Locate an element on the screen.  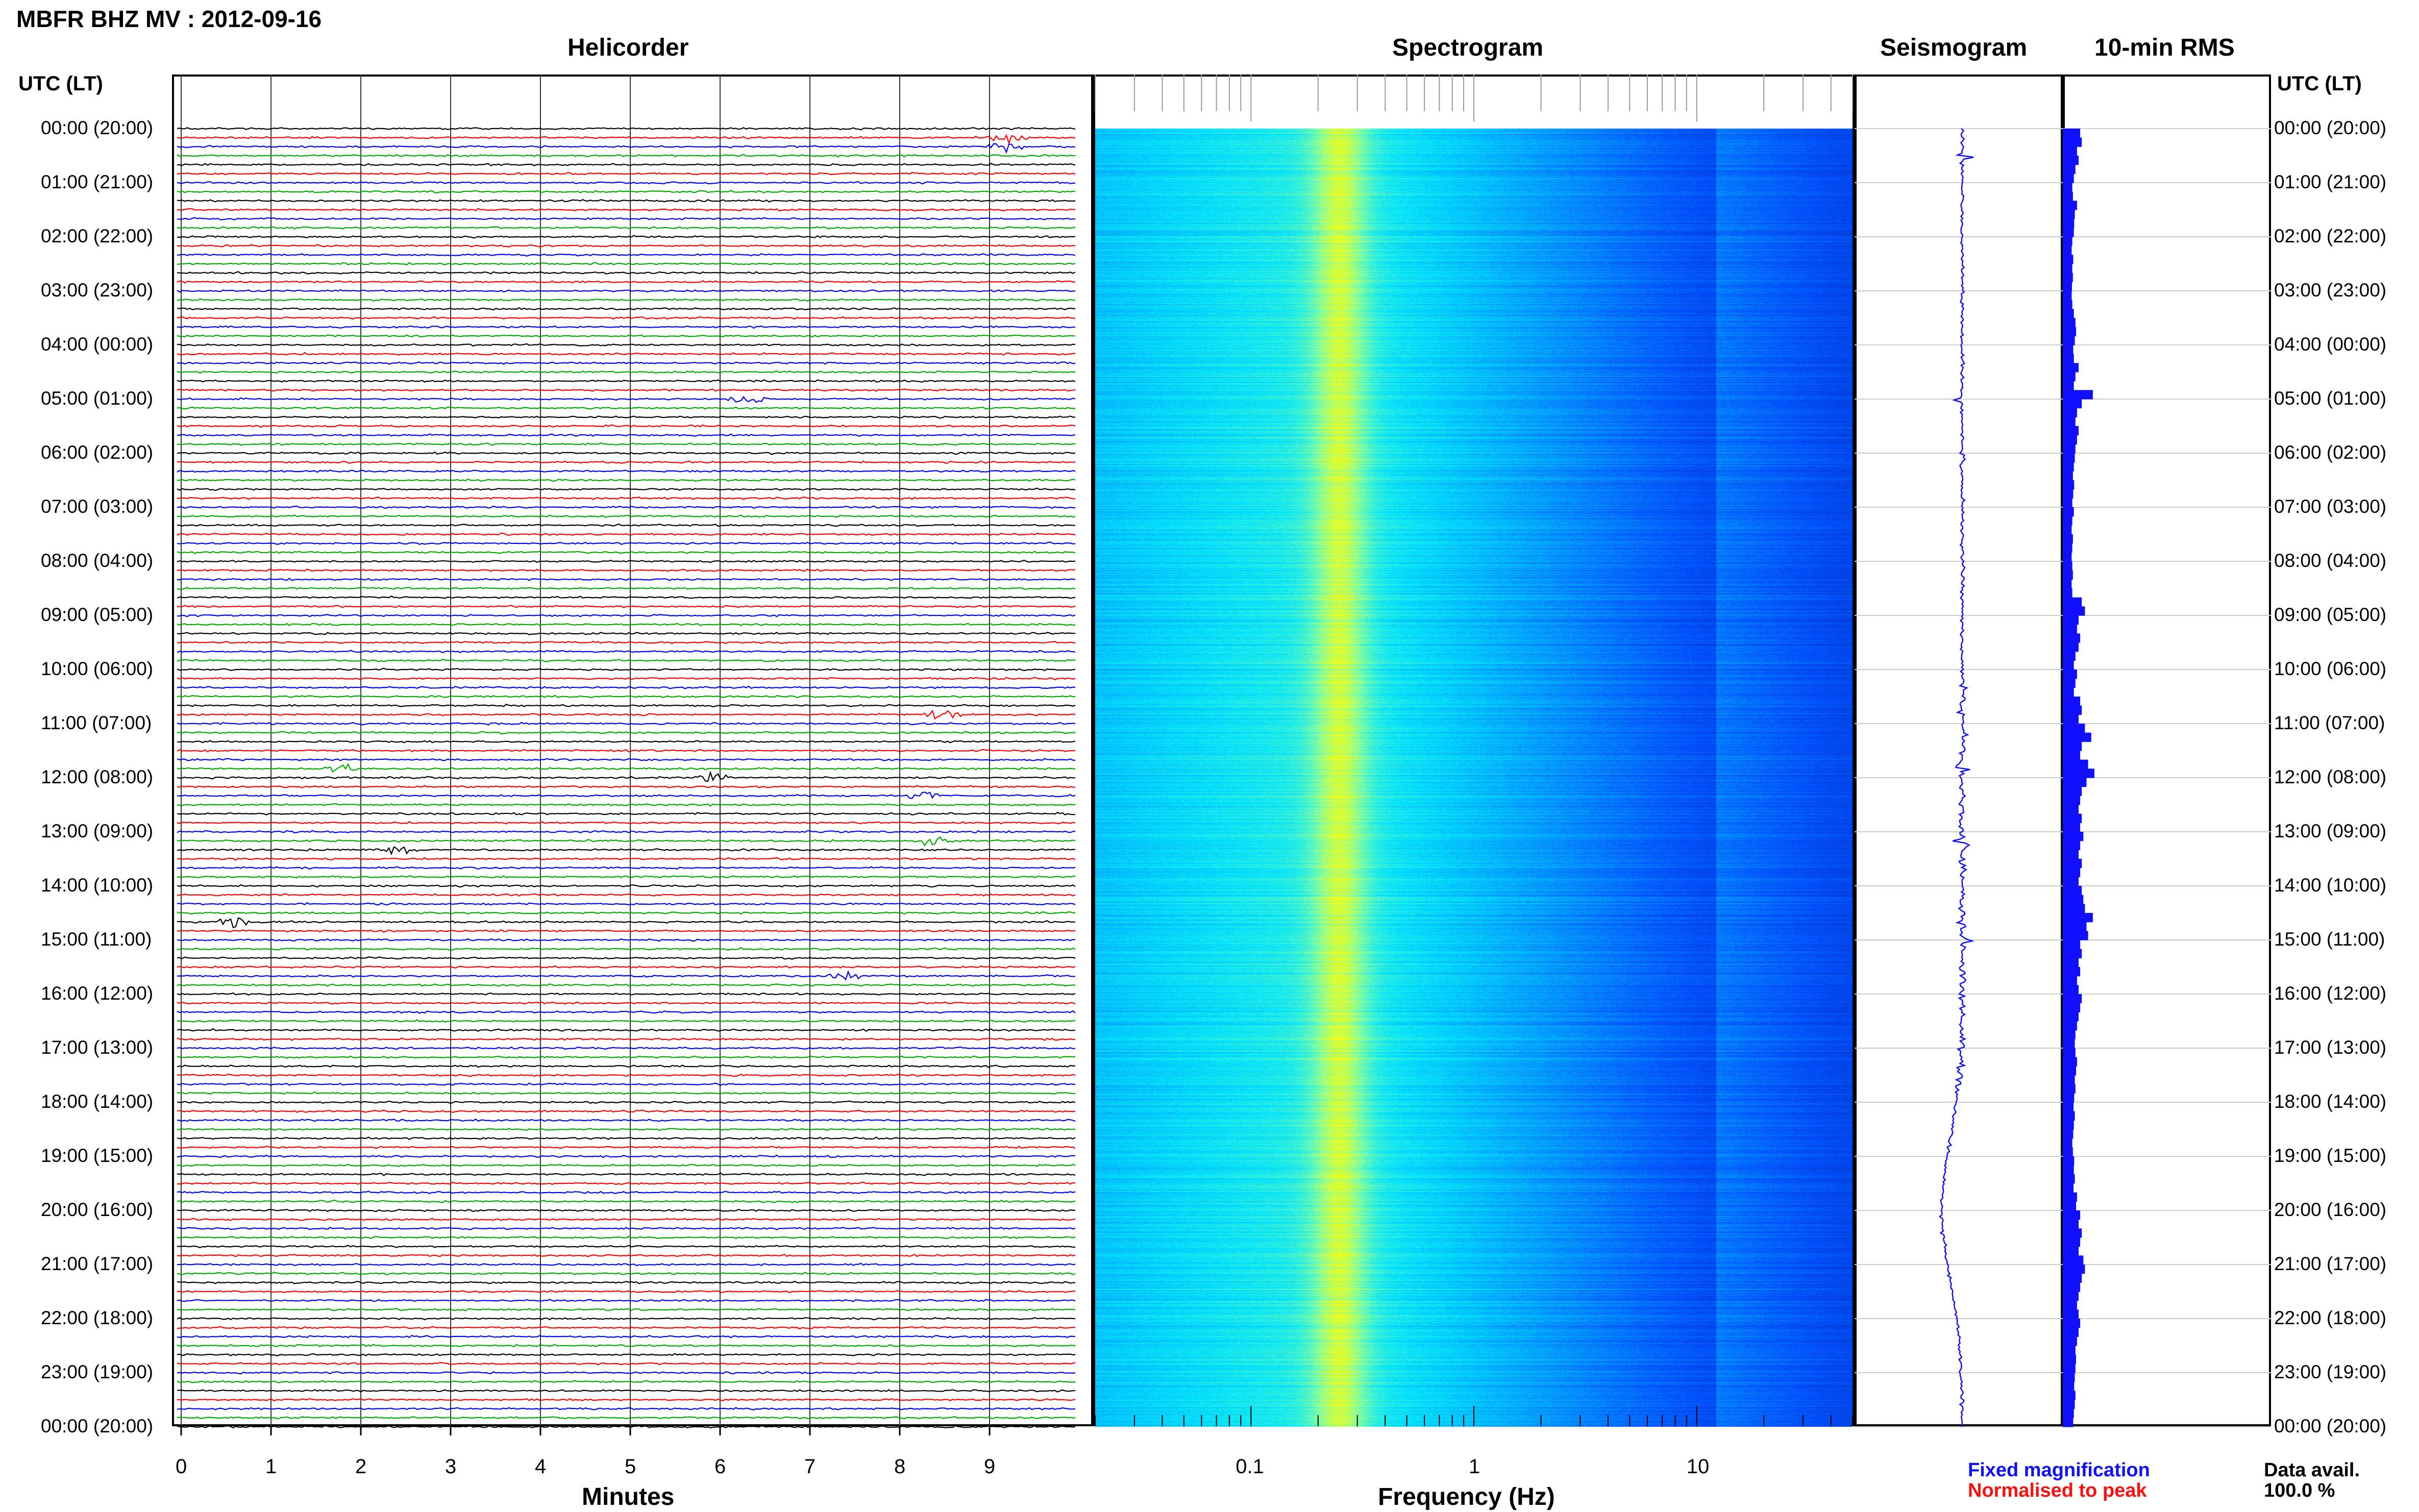
seismogram-panel is located at coordinates (1959, 750).